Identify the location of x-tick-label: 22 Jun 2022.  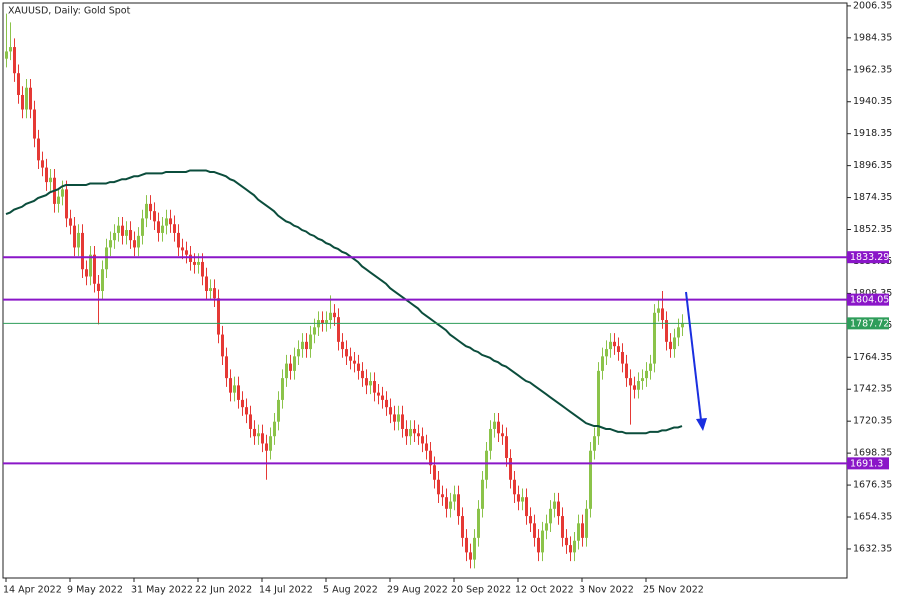
(223, 590).